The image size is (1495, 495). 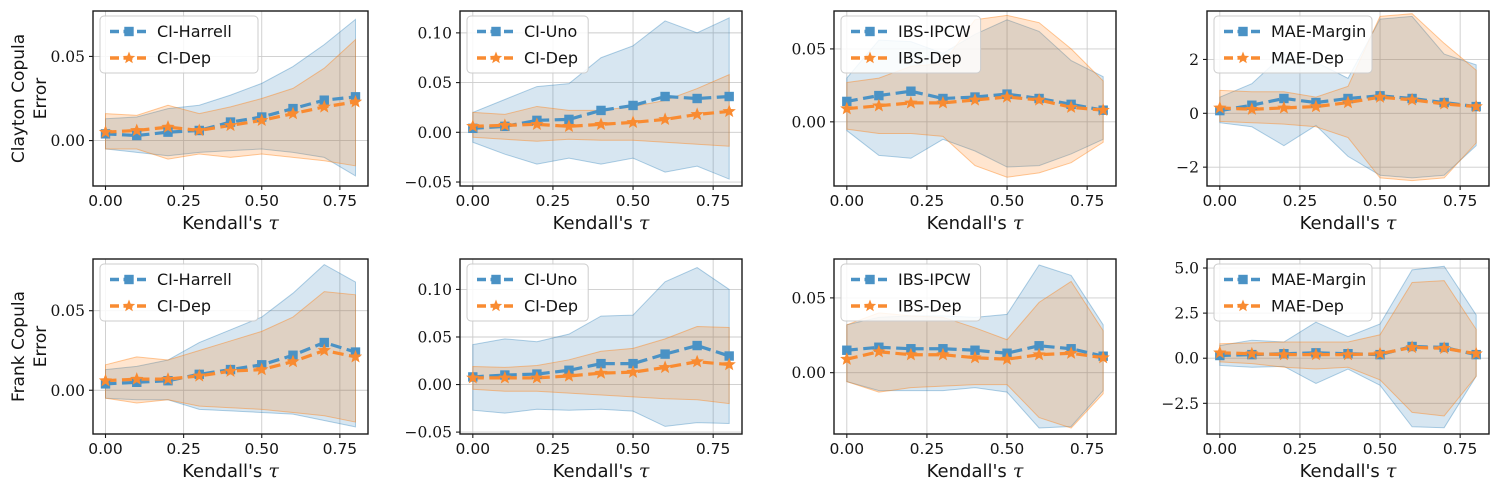 What do you see at coordinates (1187, 358) in the screenshot?
I see `y-tick-label: 0.0` at bounding box center [1187, 358].